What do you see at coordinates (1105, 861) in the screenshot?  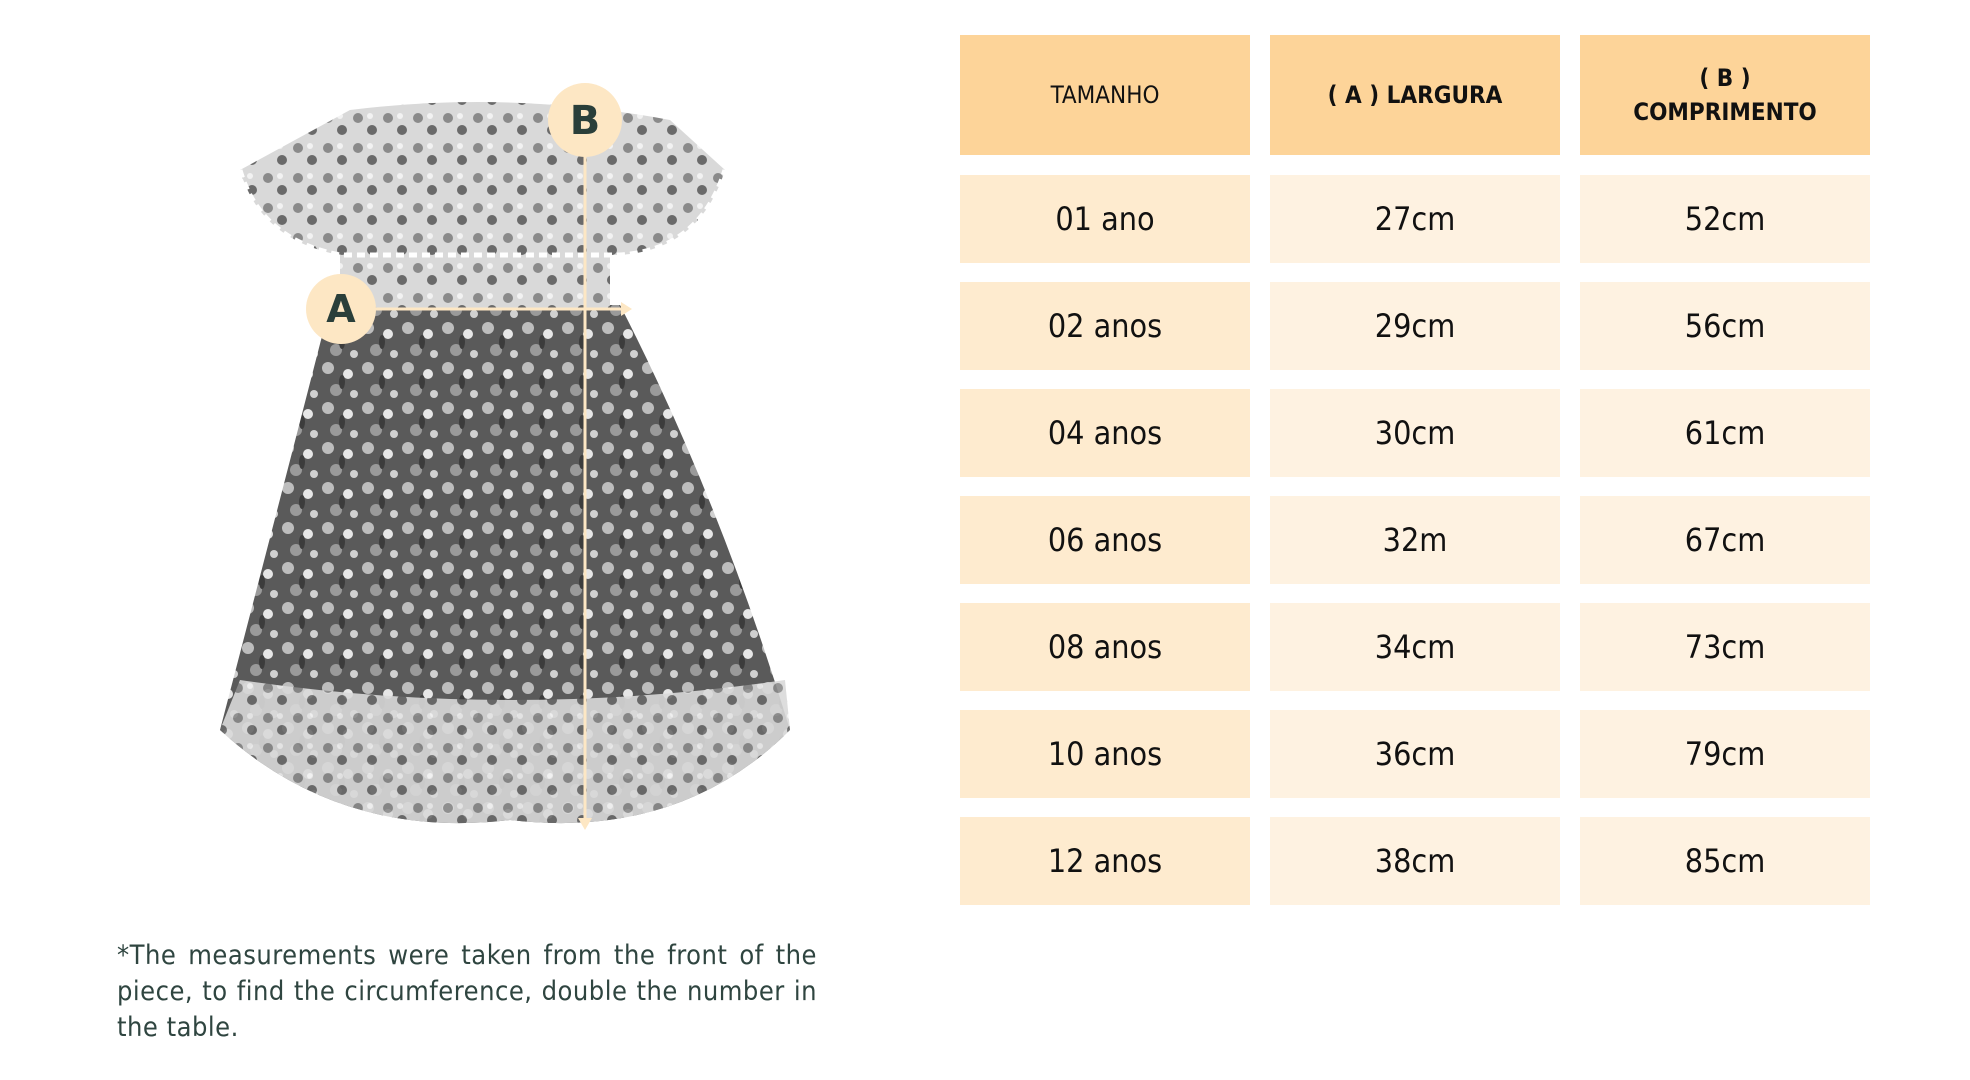 I see `table-cell-size: 12 anos` at bounding box center [1105, 861].